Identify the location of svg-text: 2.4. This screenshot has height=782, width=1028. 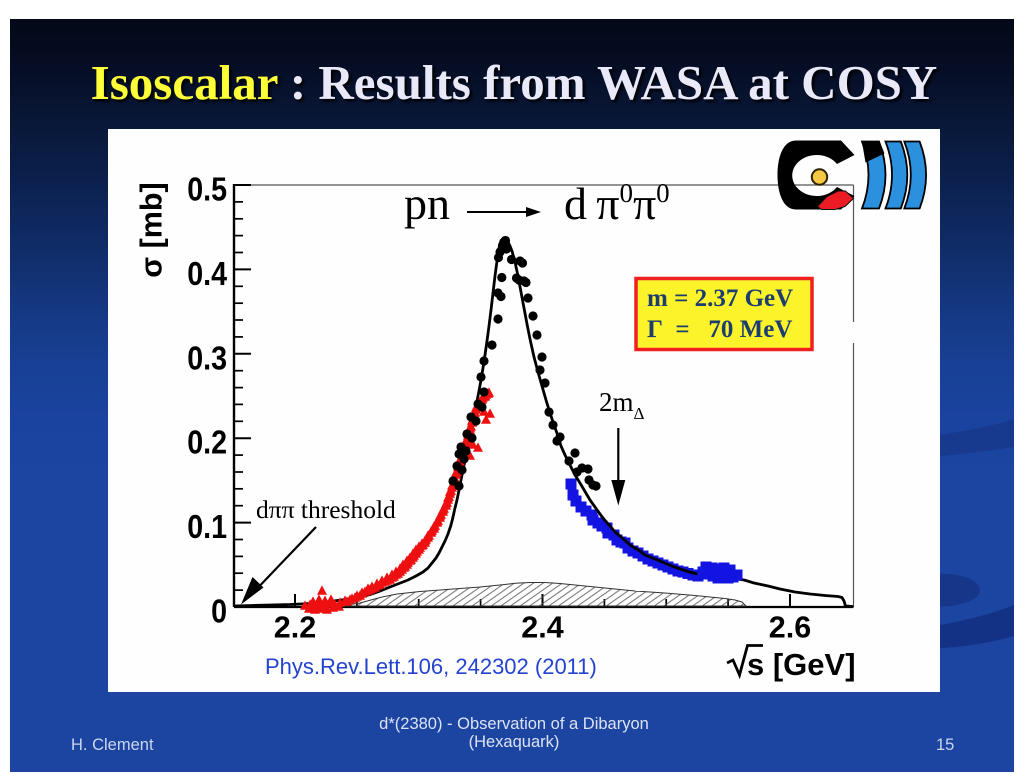
(542, 628).